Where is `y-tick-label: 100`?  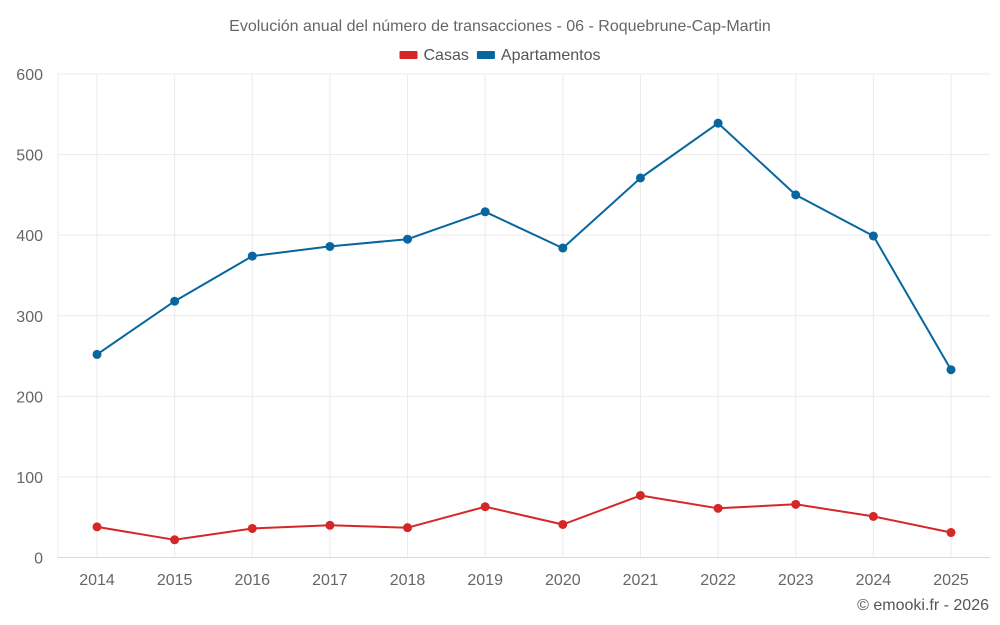
y-tick-label: 100 is located at coordinates (29, 478).